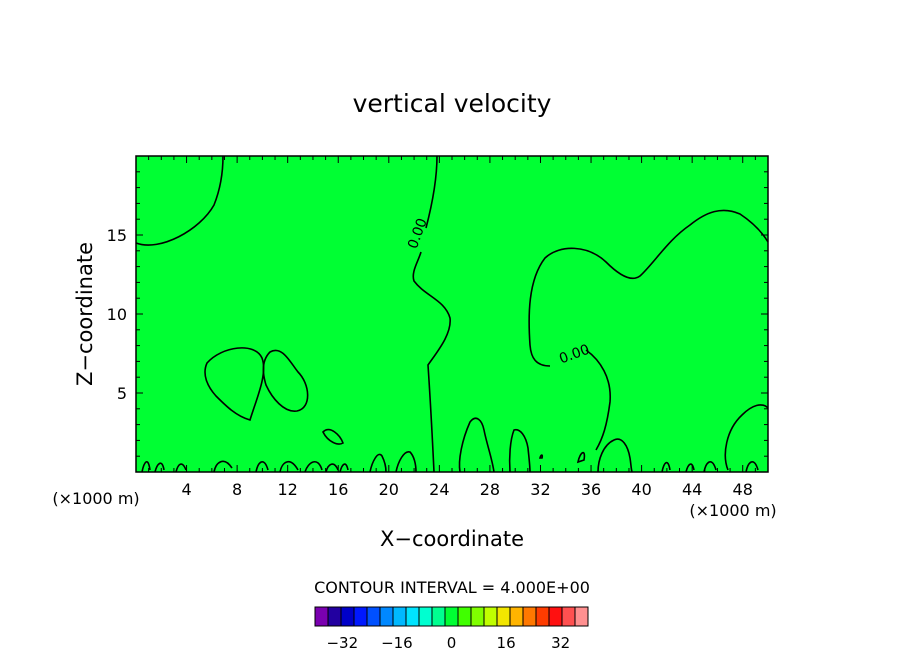 The height and width of the screenshot is (654, 904). I want to click on x-tick-label: 36, so click(591, 489).